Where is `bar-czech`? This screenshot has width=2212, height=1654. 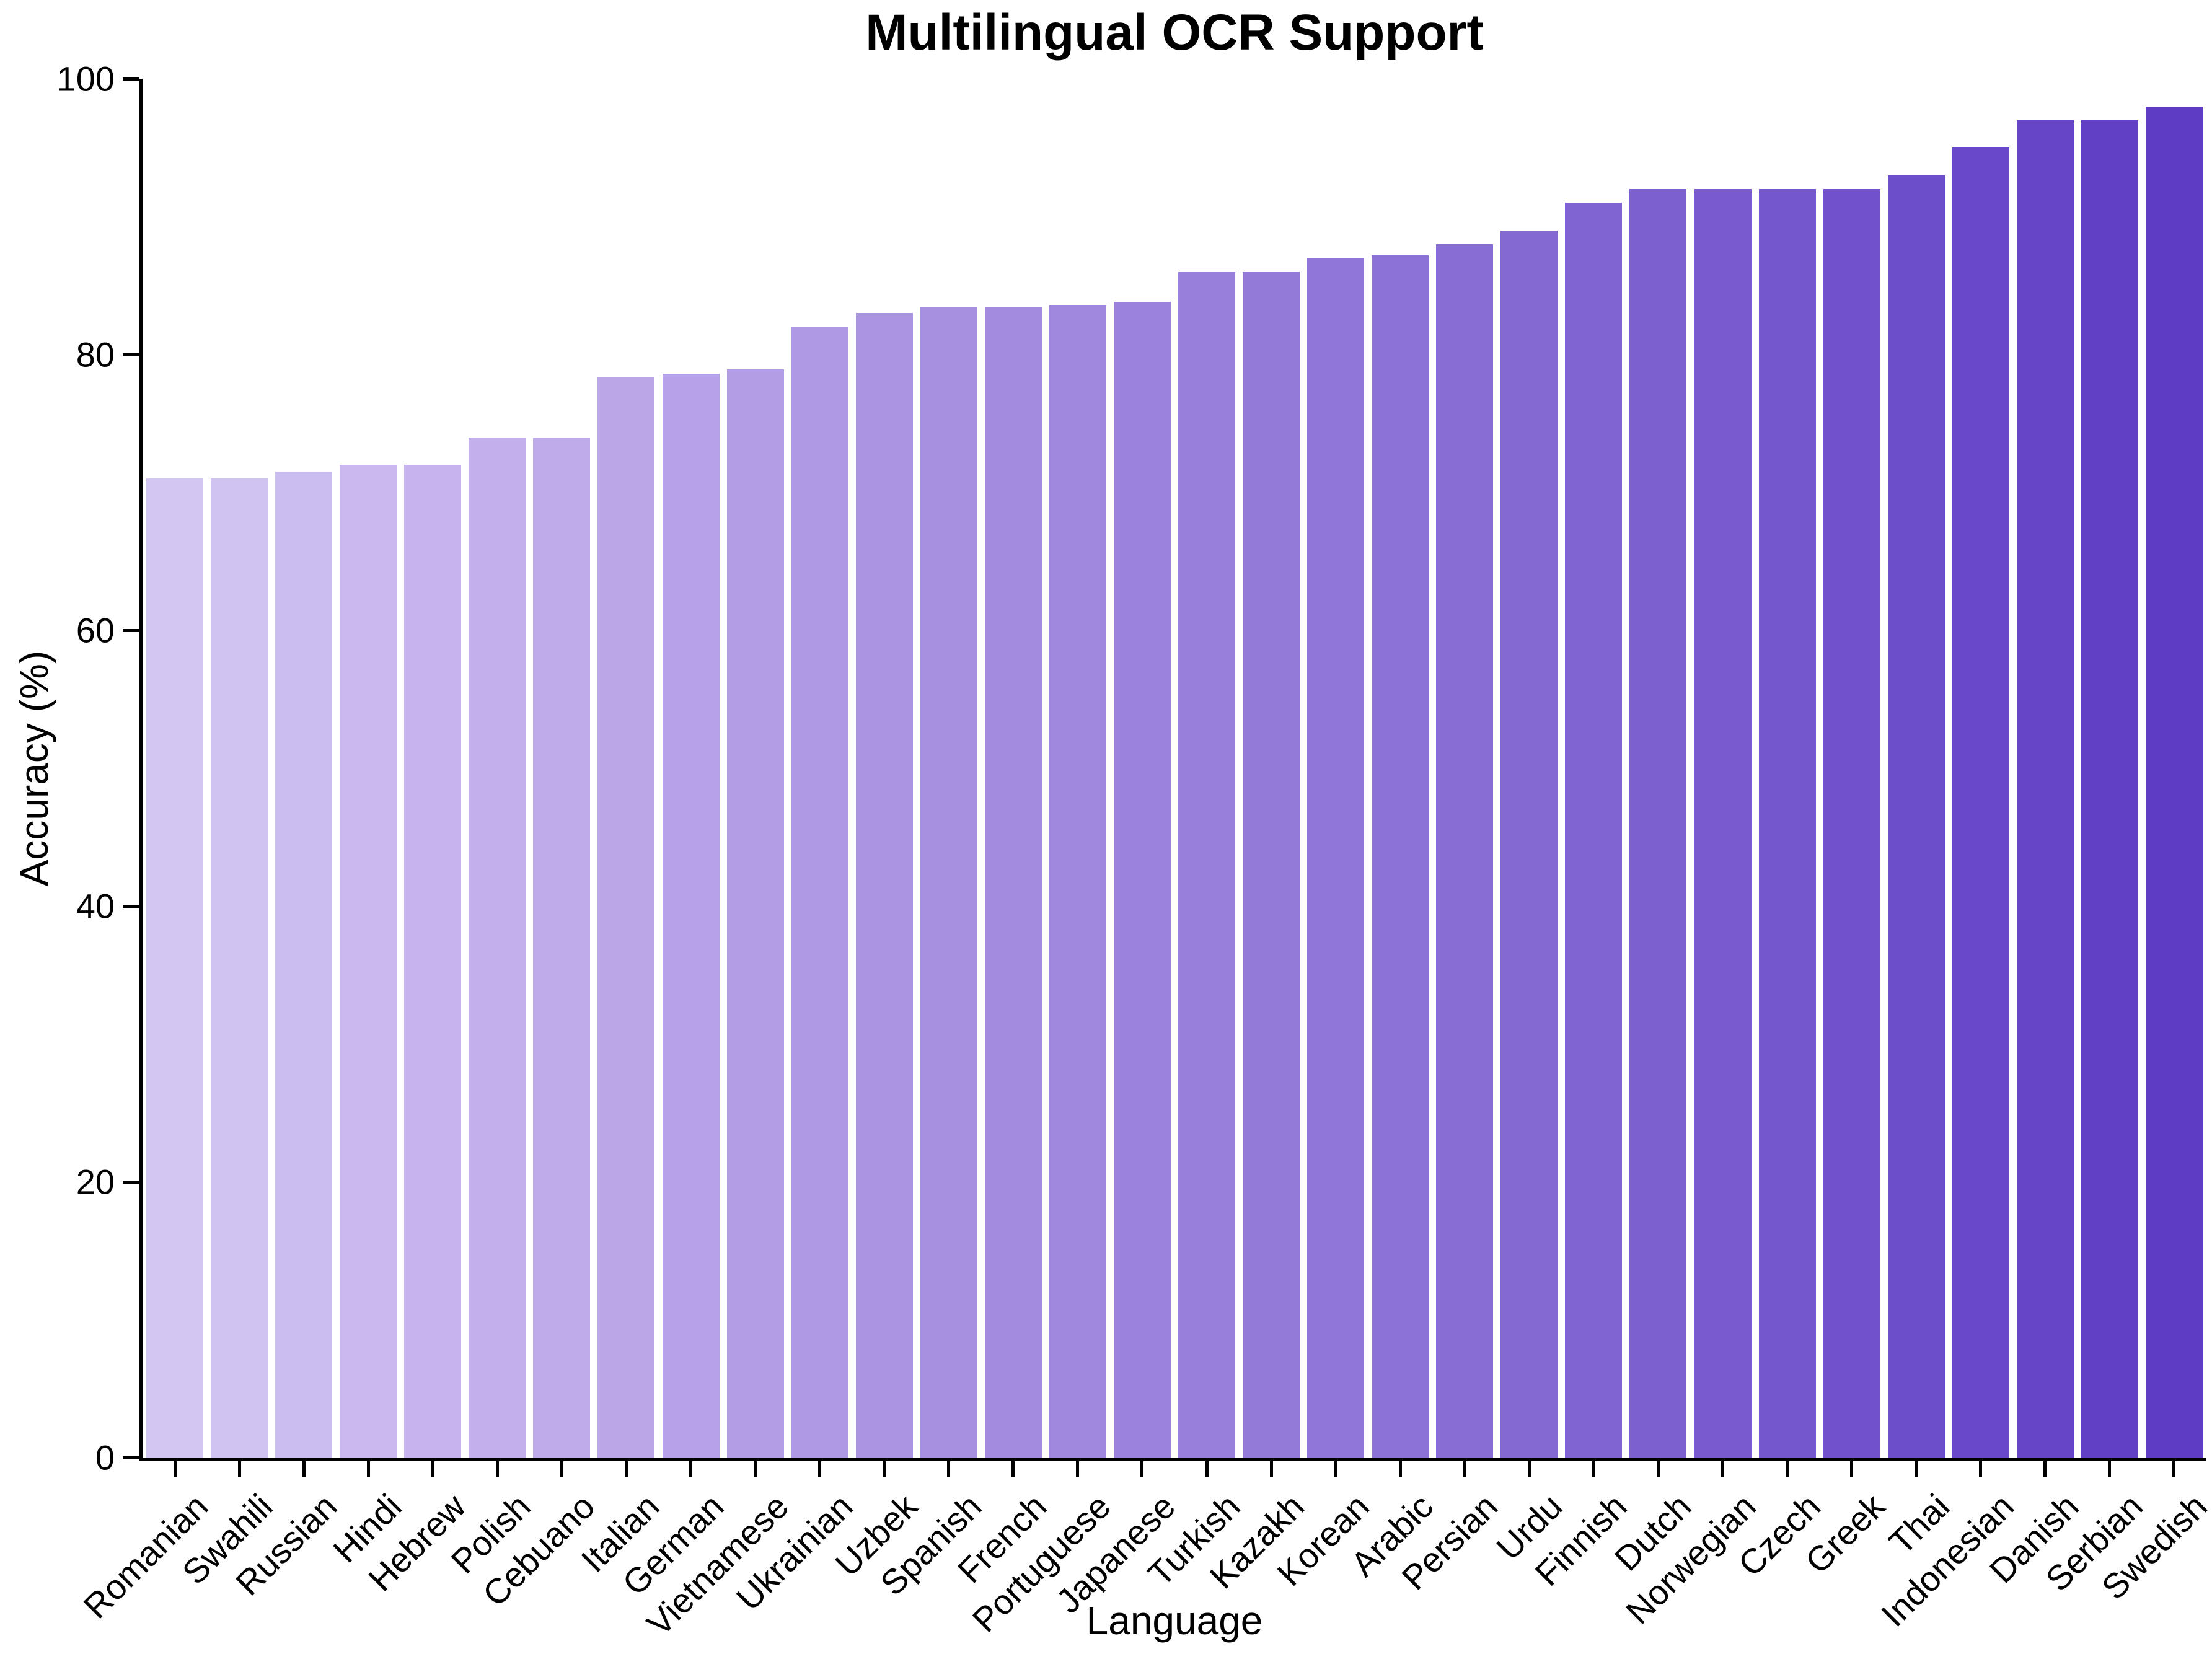 bar-czech is located at coordinates (1787, 824).